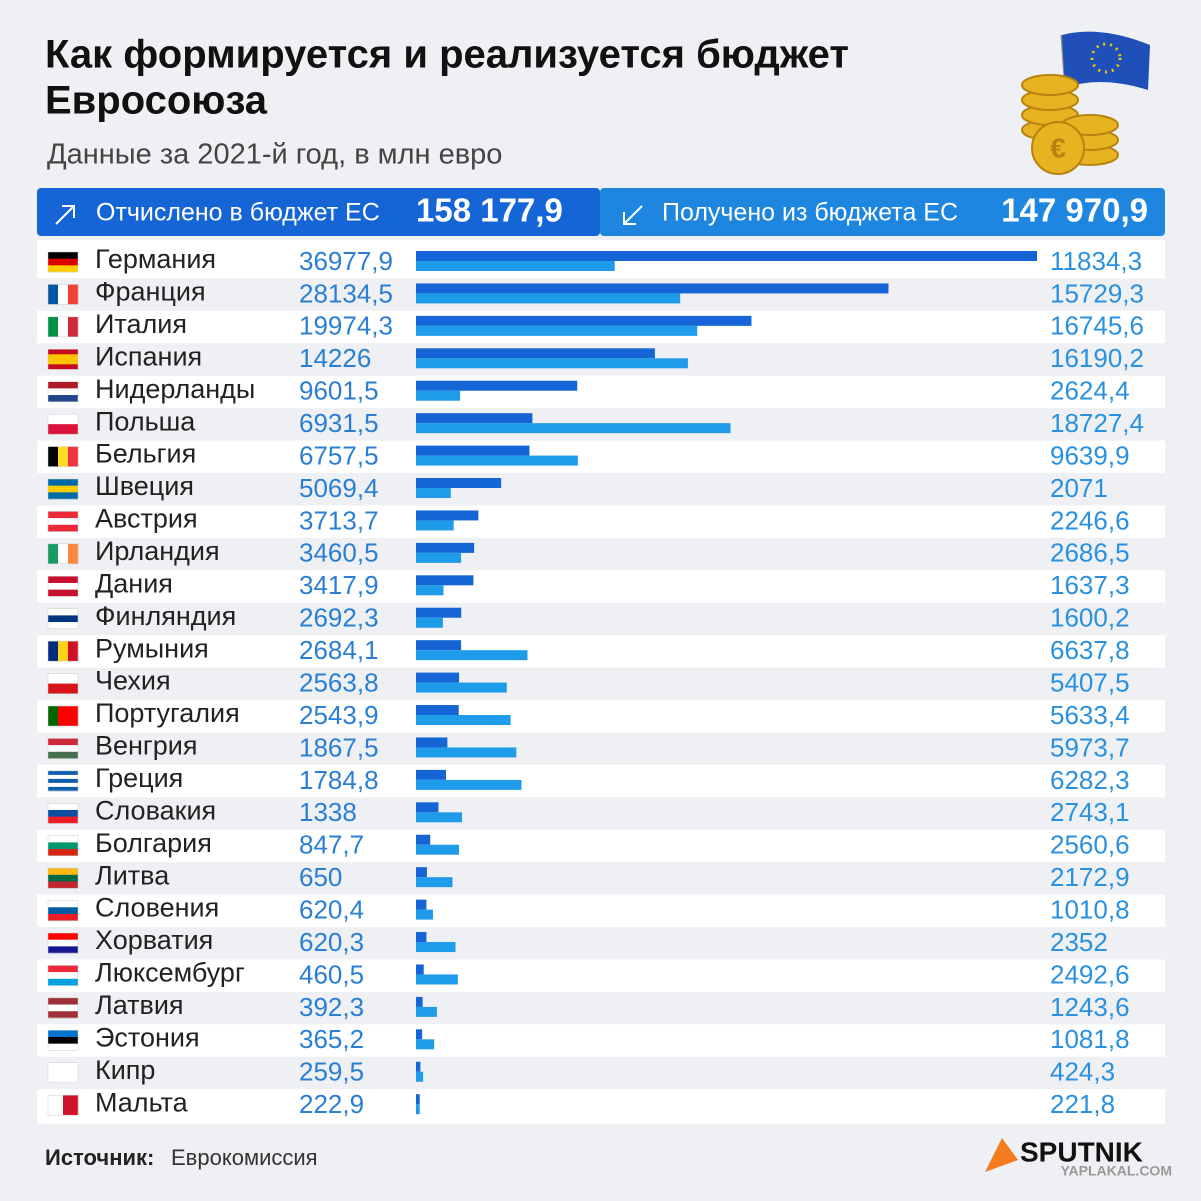 This screenshot has height=1201, width=1201. Describe the element at coordinates (167, 713) in the screenshot. I see `country-label: Португалия` at that location.